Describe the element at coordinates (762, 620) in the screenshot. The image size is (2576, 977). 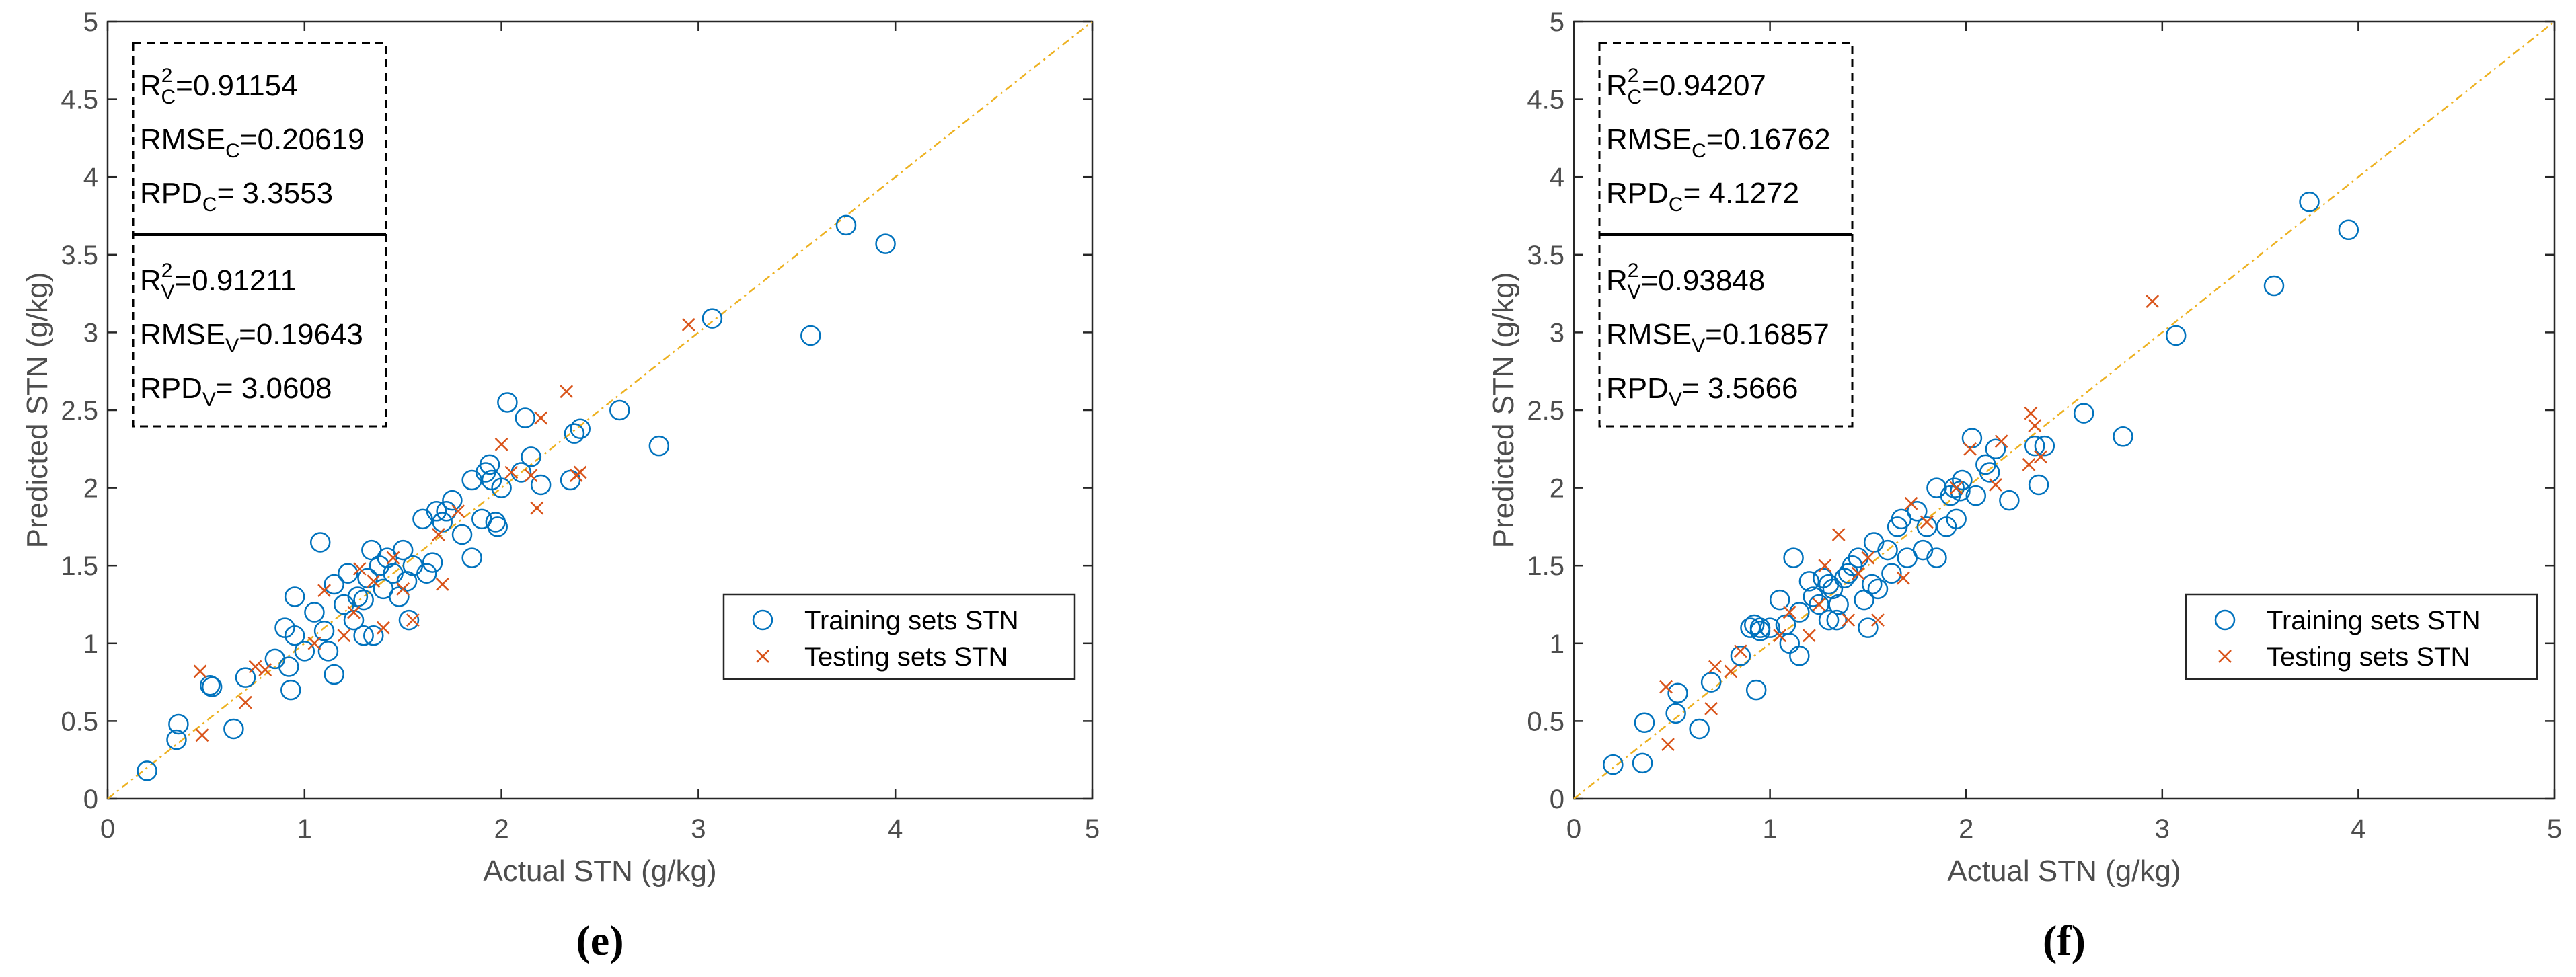
I see `legend-training-marker` at that location.